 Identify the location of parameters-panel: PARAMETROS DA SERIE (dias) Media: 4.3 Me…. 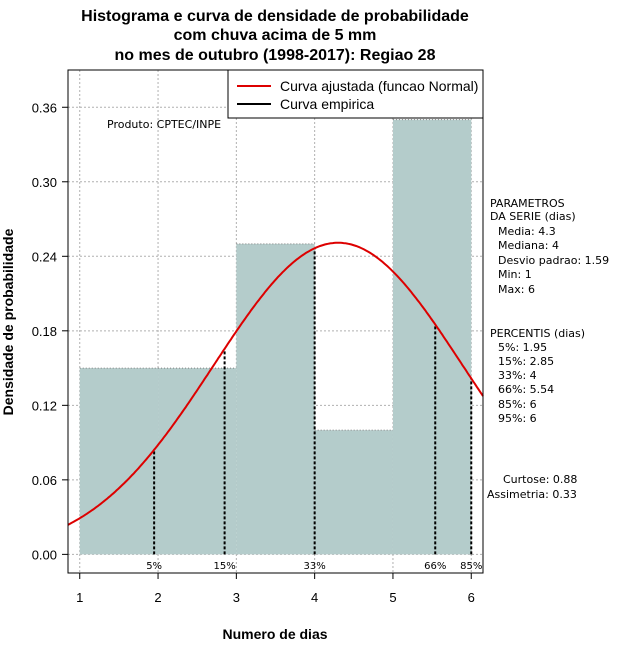
(549, 246).